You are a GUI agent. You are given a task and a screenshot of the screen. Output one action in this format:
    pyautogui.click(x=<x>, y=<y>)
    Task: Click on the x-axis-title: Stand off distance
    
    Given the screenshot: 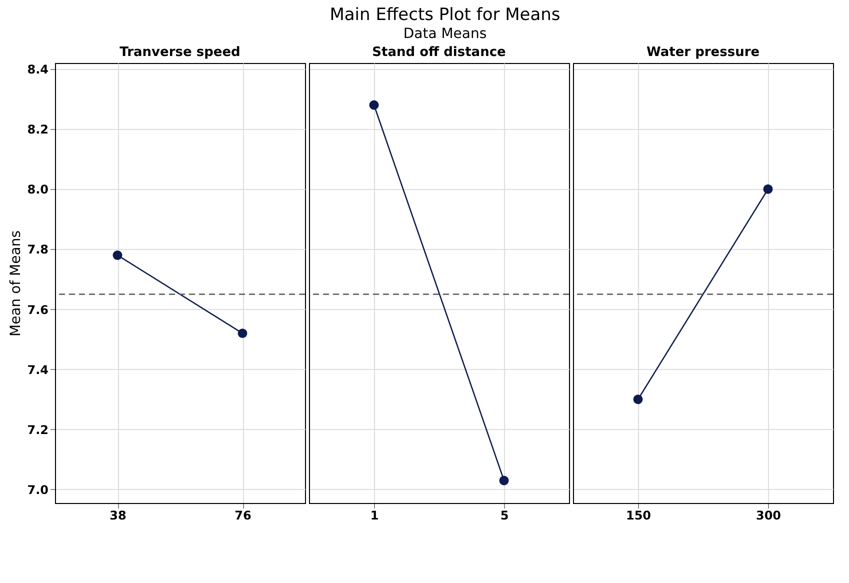 What is the action you would take?
    pyautogui.click(x=439, y=52)
    